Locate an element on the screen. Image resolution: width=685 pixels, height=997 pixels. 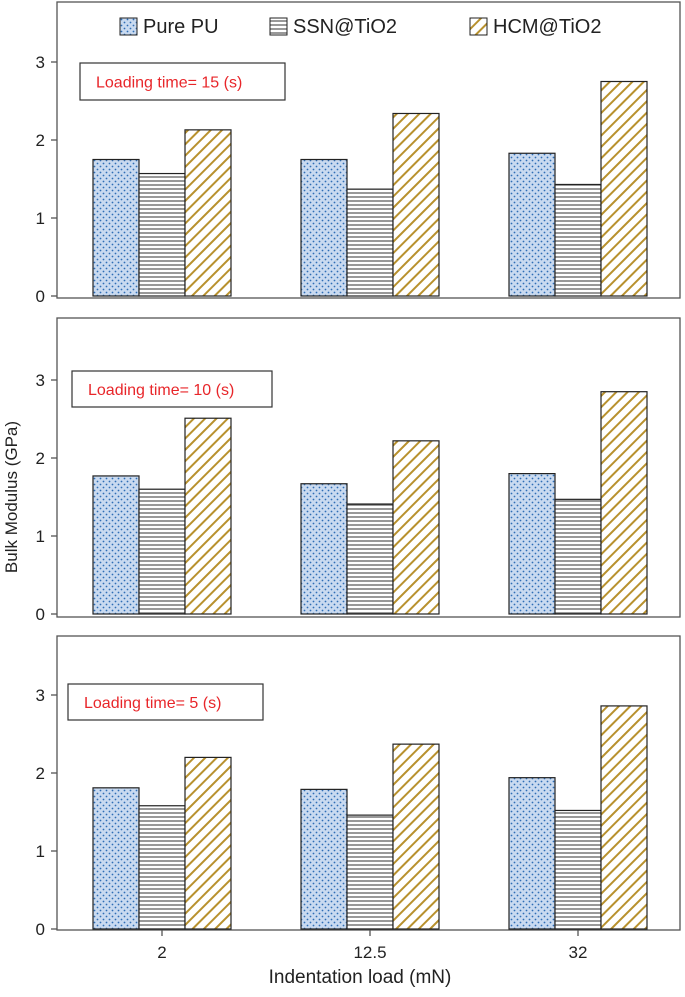
x-tick-label: 12.5 is located at coordinates (369, 952).